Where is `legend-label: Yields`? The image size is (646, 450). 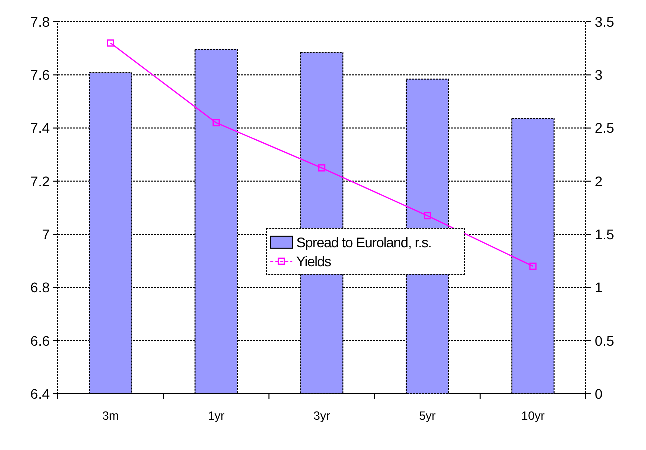
legend-label: Yields is located at coordinates (314, 261).